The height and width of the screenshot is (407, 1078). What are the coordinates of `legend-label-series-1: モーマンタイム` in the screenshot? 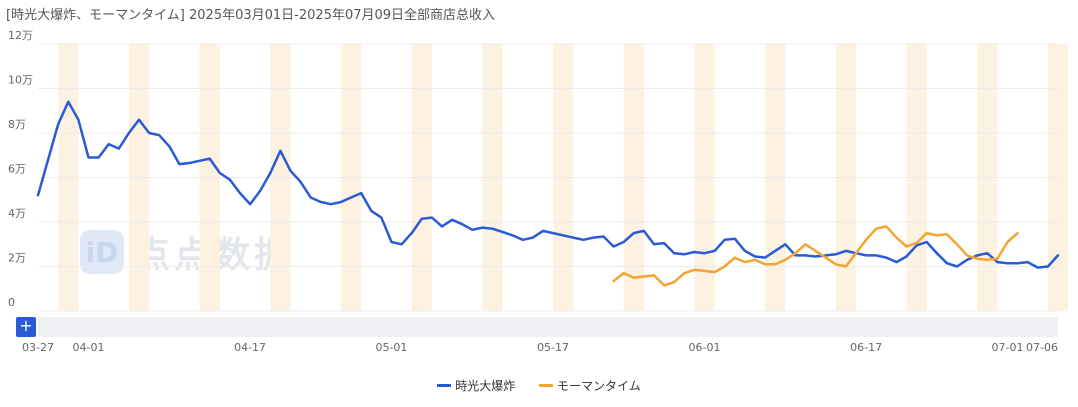 It's located at (599, 386).